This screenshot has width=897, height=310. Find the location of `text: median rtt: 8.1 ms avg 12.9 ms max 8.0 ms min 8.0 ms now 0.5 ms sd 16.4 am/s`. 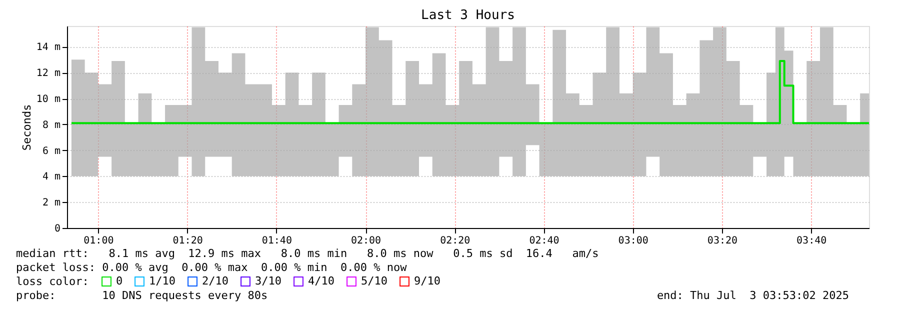

text: median rtt: 8.1 ms avg 12.9 ms max 8.0 ms min 8.0 ms now 0.5 ms sd 16.4 am/s is located at coordinates (307, 253).